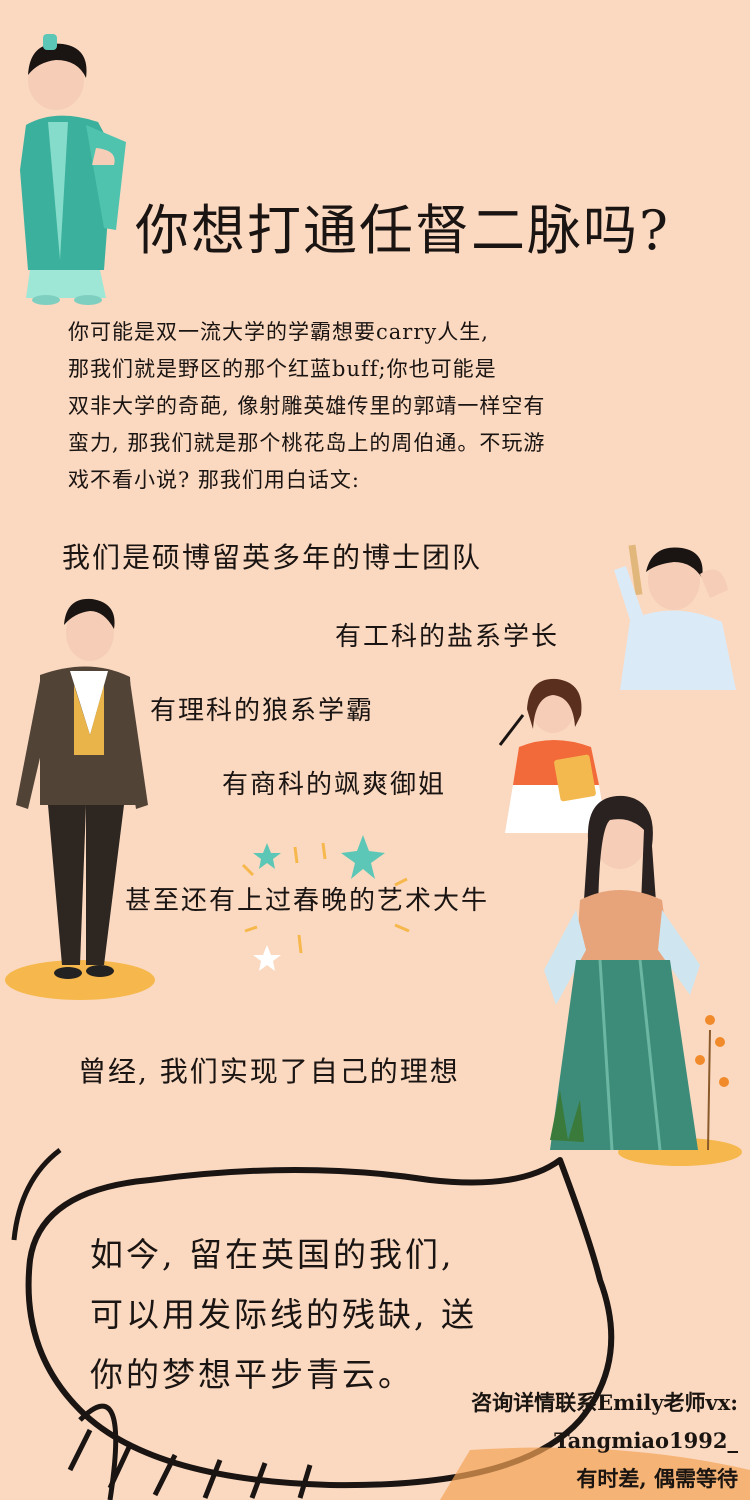 Image resolution: width=750 pixels, height=1500 pixels. I want to click on contact-note: 有时差, 偶需等待, so click(657, 1478).